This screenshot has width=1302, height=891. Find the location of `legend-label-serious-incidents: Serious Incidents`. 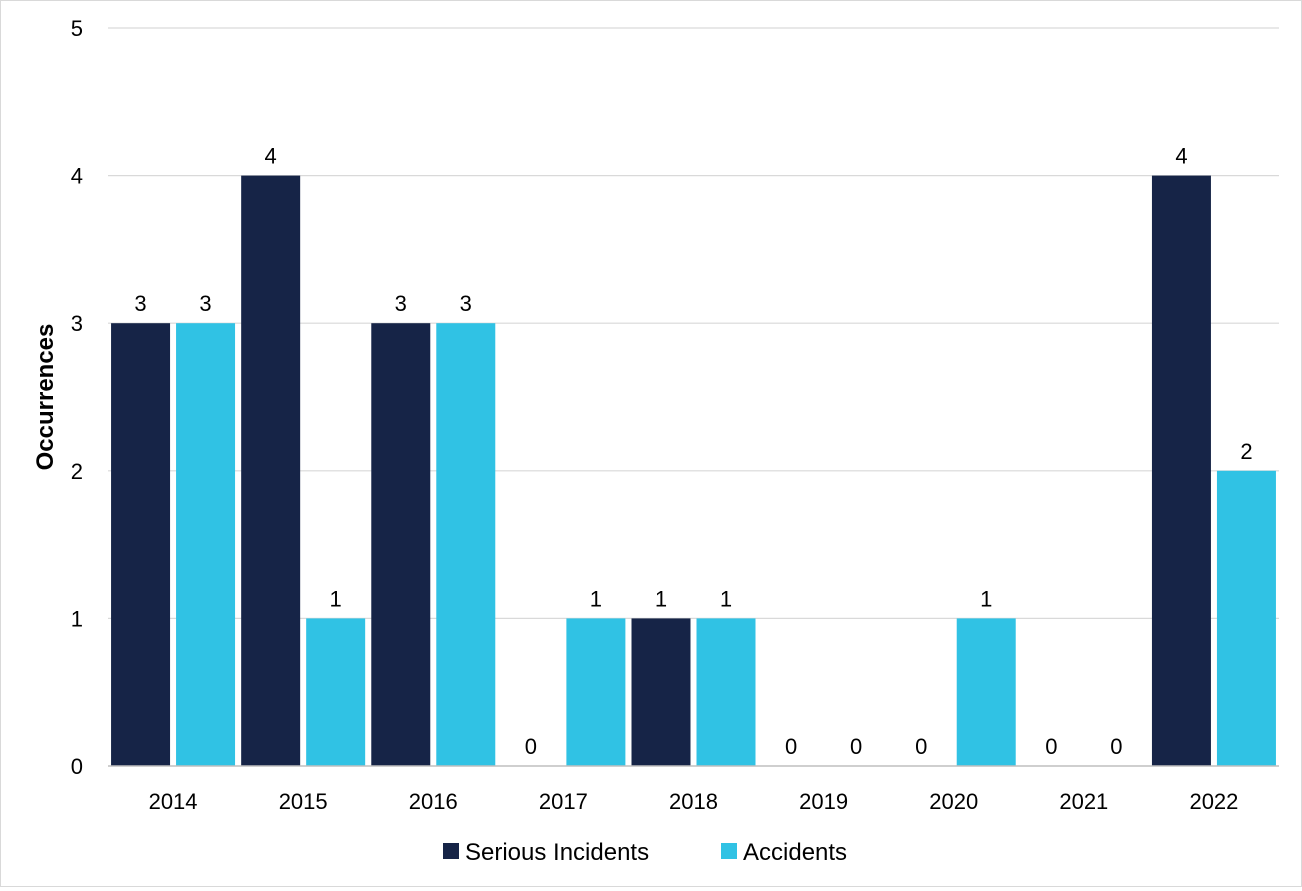

legend-label-serious-incidents: Serious Incidents is located at coordinates (557, 852).